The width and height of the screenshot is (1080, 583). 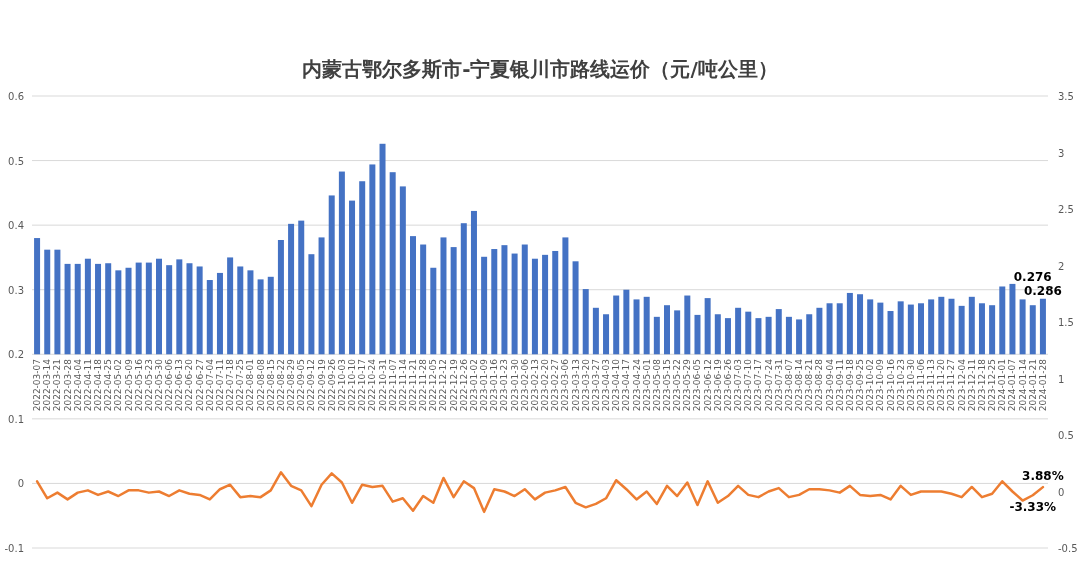 What do you see at coordinates (1002, 385) in the screenshot?
I see `x-tick-label: 2024-01-01` at bounding box center [1002, 385].